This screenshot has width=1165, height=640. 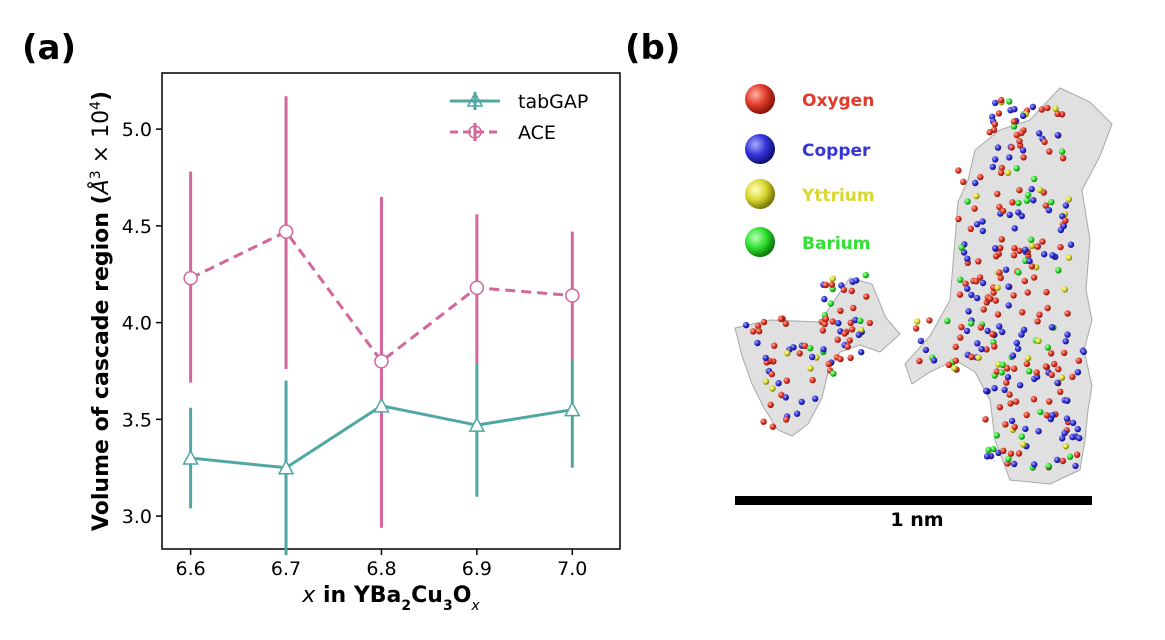 I want to click on x-tick-label: 6.8, so click(x=381, y=569).